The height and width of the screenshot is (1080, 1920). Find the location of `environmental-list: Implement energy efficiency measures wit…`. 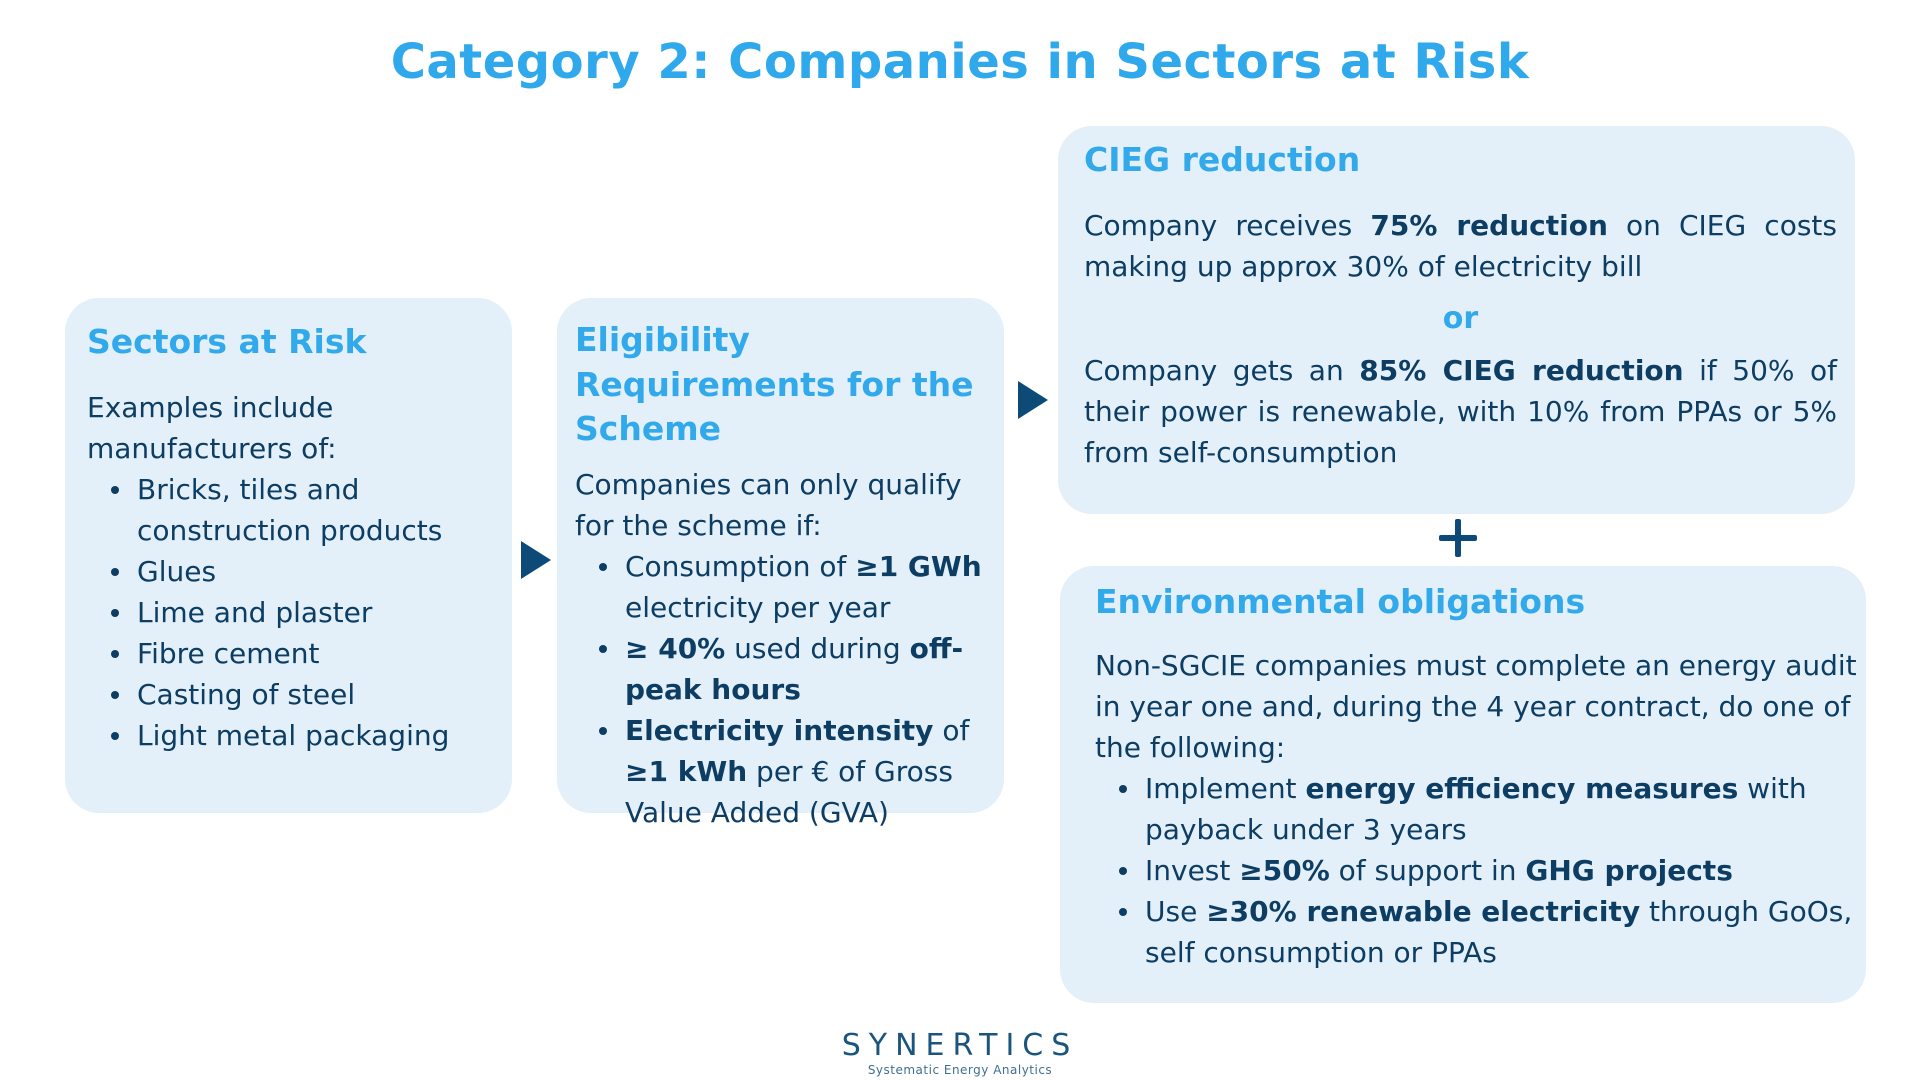

environmental-list: Implement energy efficiency measures wit… is located at coordinates (1480, 870).